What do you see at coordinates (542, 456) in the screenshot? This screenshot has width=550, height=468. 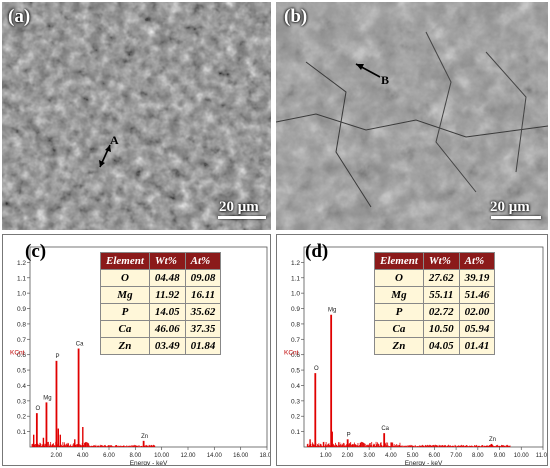 I see `x-tick-label: 11.00` at bounding box center [542, 456].